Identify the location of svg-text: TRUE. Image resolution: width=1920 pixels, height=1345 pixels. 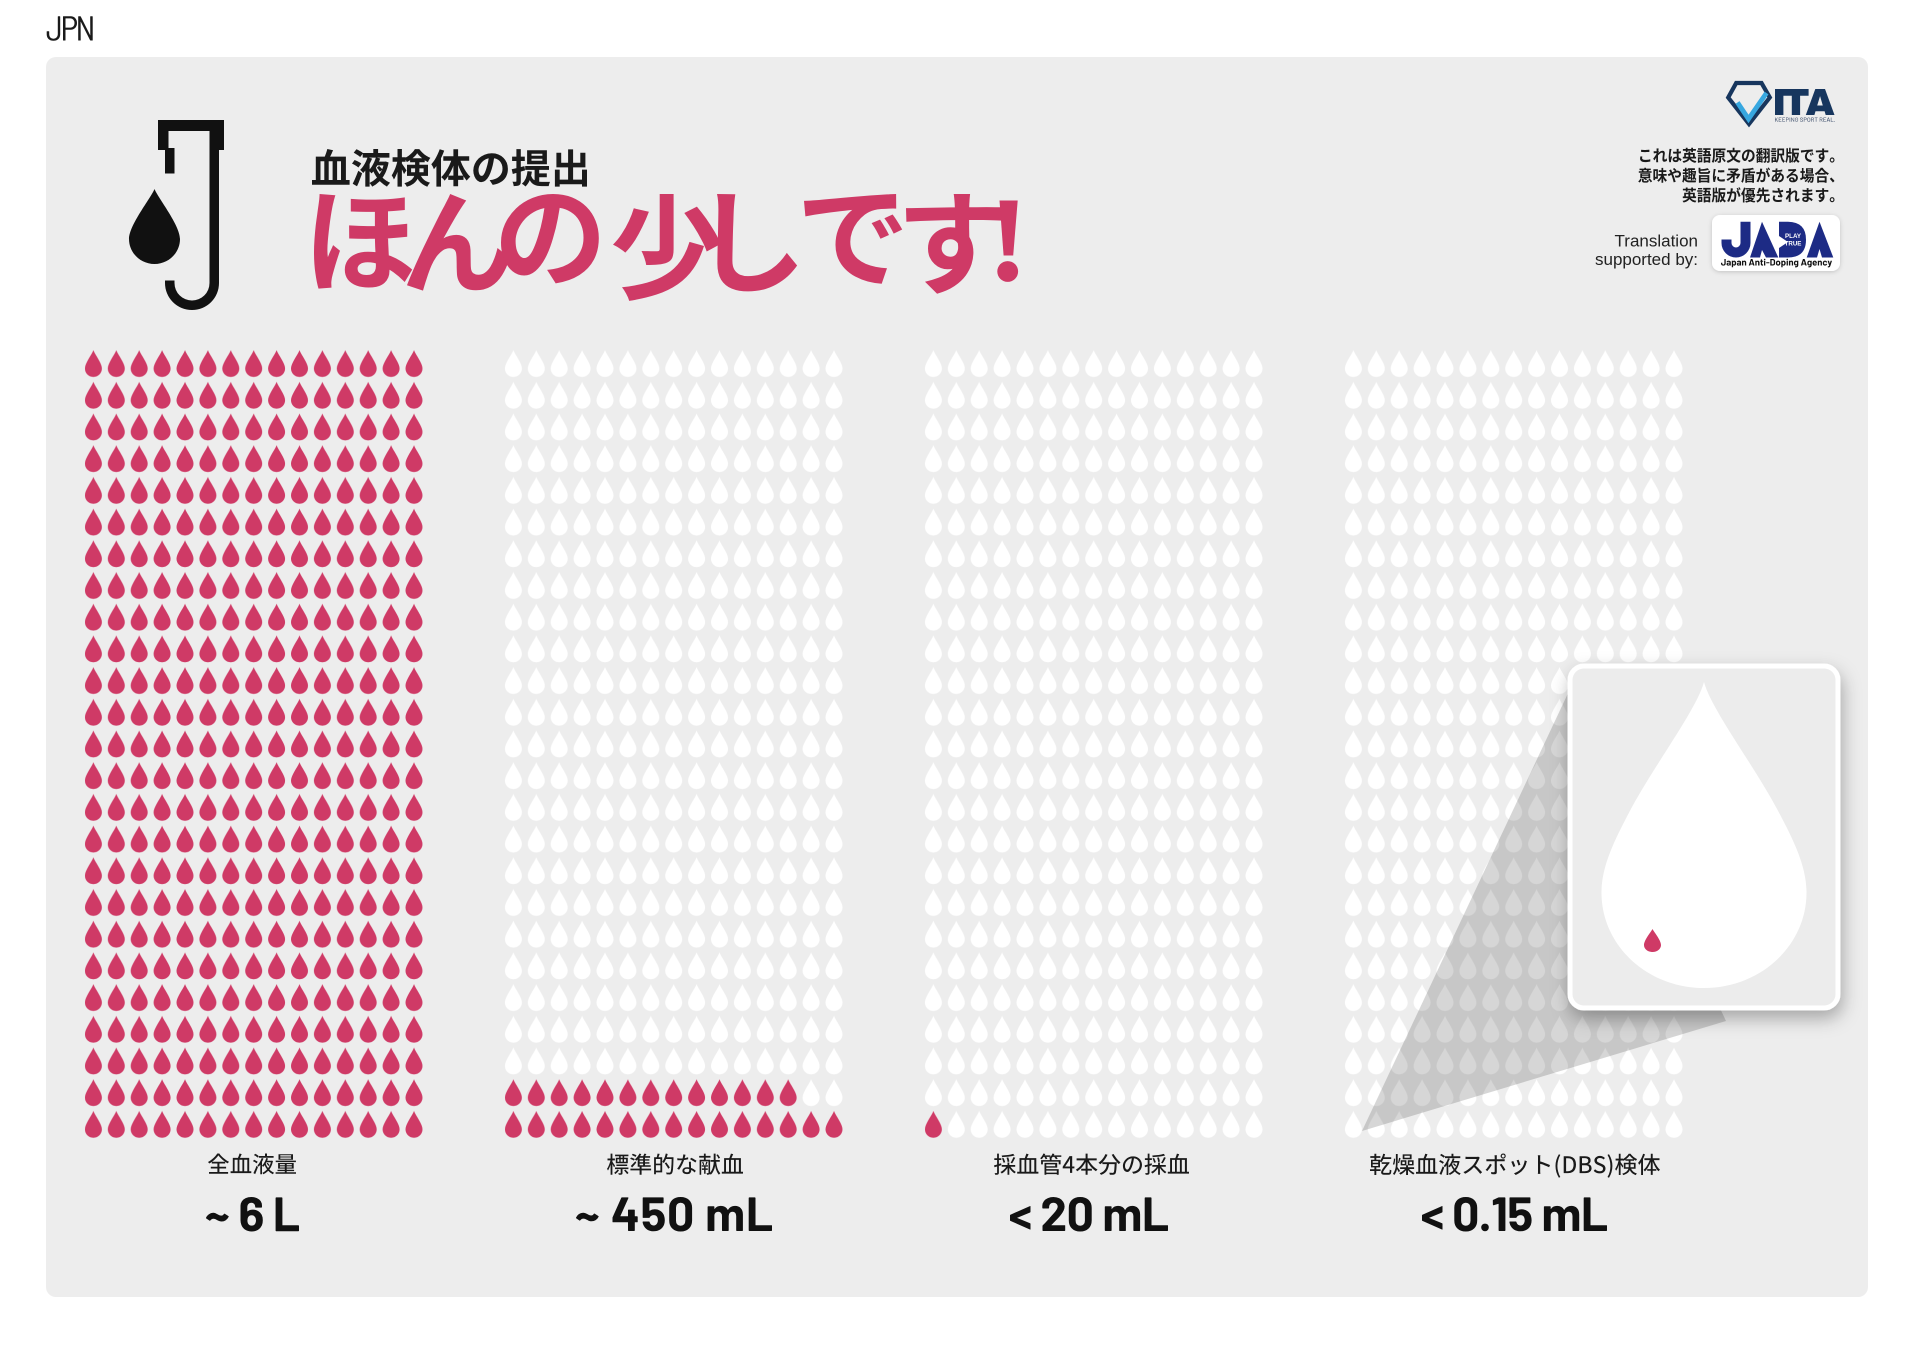
(1793, 244).